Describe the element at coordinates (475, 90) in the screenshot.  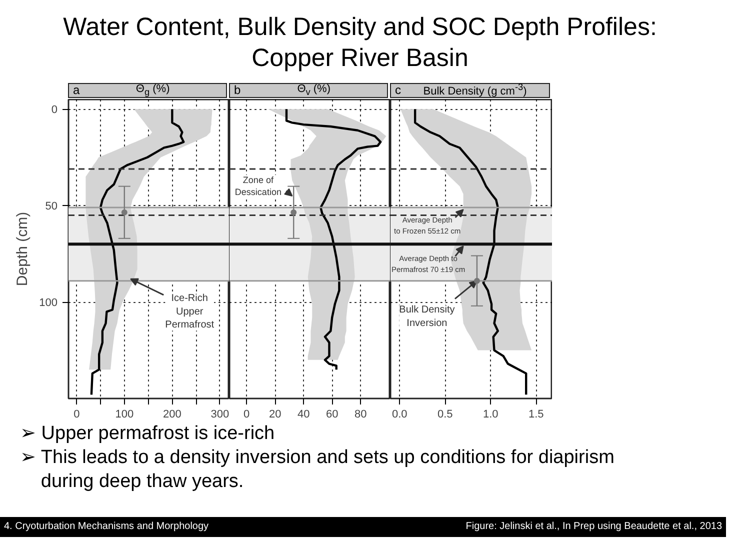
I see `x-axis-title: Bulk Density (g cm$^{-3}$)` at that location.